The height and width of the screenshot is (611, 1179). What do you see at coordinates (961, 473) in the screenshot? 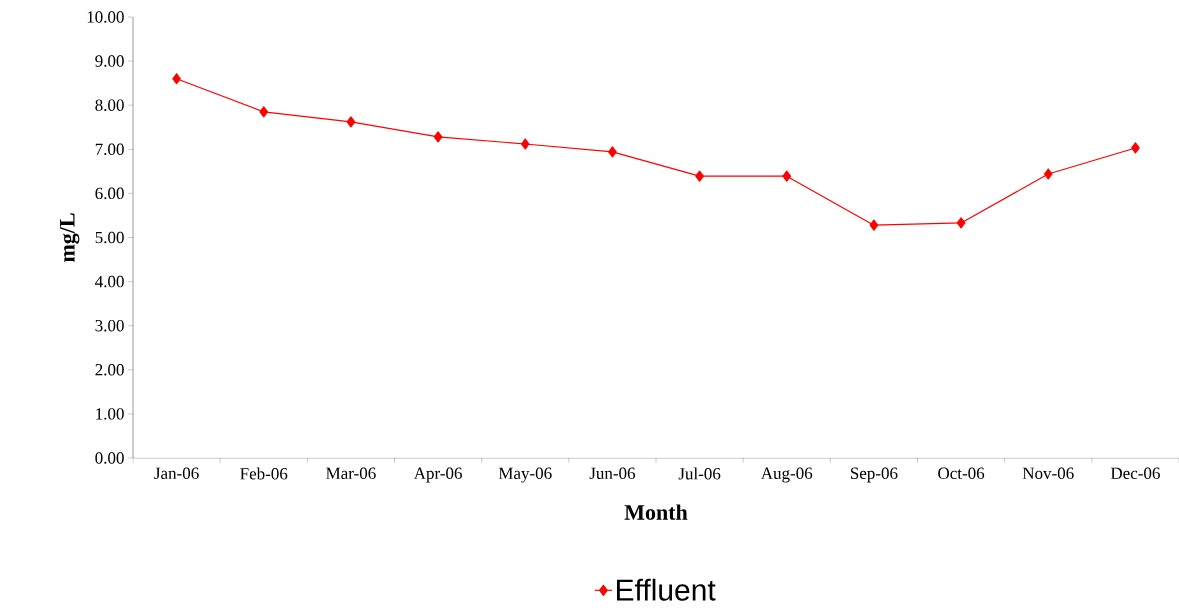
I see `x-tick-label: Oct-06` at bounding box center [961, 473].